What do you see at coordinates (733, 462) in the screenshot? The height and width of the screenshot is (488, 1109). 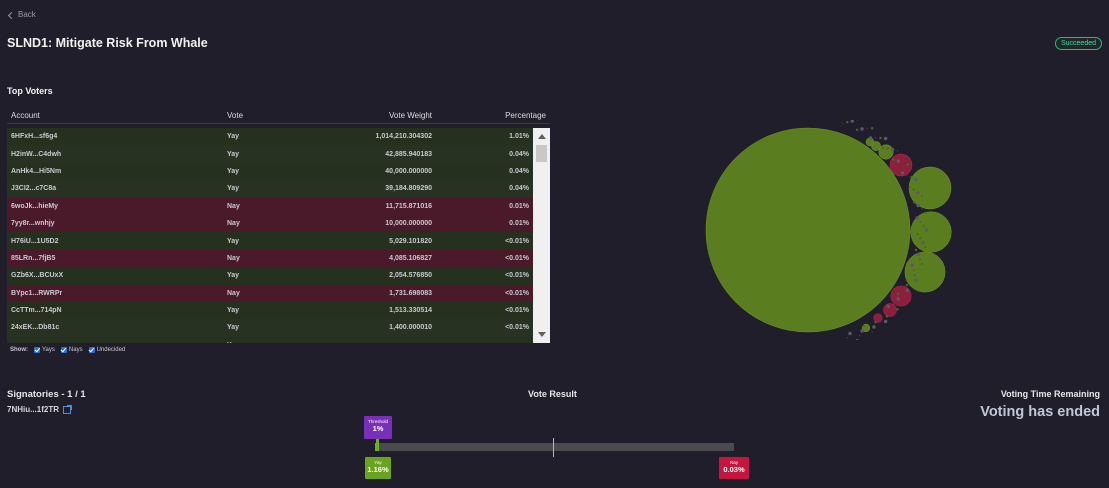 I see `nay-label: Nay` at bounding box center [733, 462].